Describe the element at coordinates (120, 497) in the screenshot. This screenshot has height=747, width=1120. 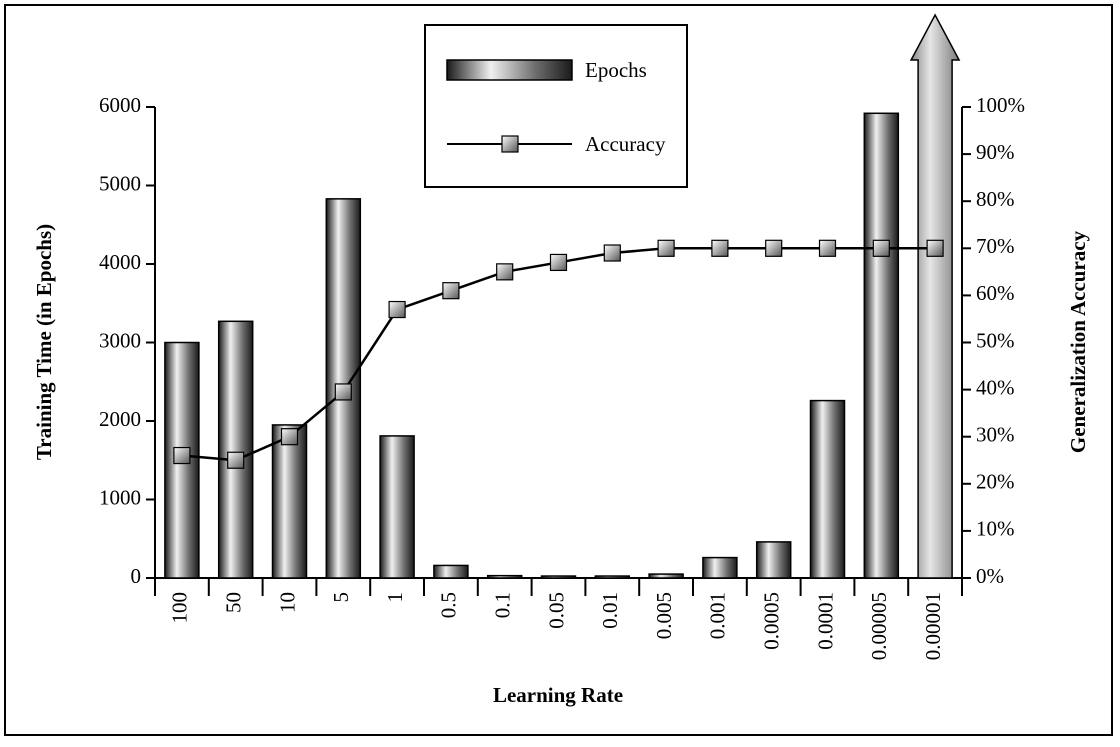
I see `y-tick-label: 1000` at that location.